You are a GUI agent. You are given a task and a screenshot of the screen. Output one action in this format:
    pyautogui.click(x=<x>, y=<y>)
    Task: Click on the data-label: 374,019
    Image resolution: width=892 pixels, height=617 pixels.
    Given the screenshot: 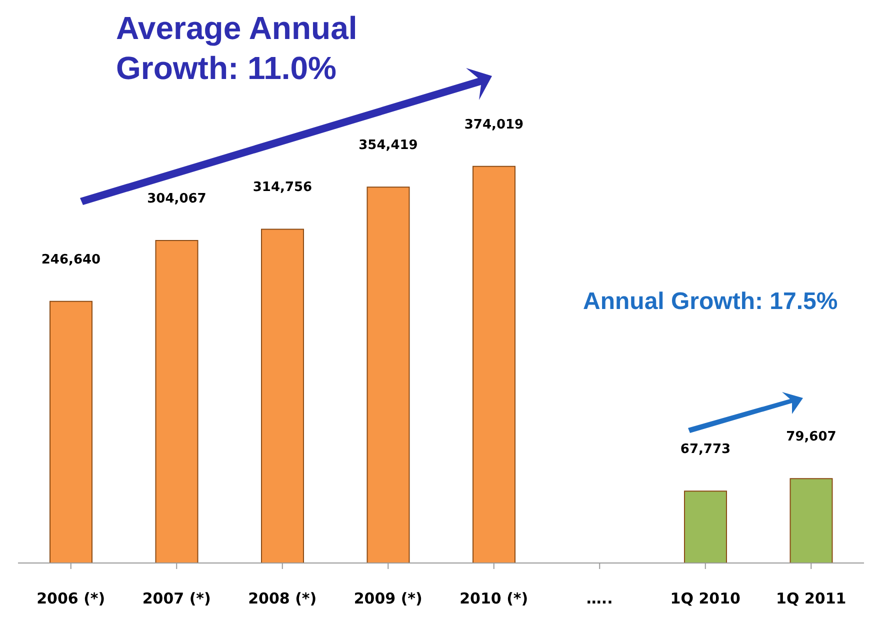 What is the action you would take?
    pyautogui.click(x=494, y=124)
    